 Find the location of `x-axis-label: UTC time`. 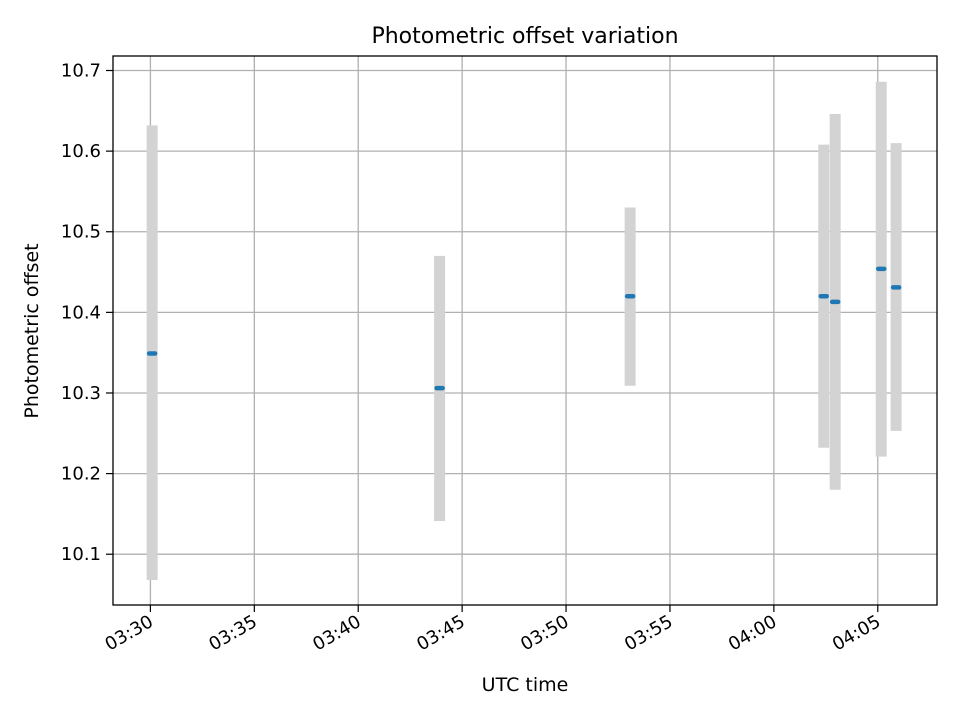

x-axis-label: UTC time is located at coordinates (525, 685).